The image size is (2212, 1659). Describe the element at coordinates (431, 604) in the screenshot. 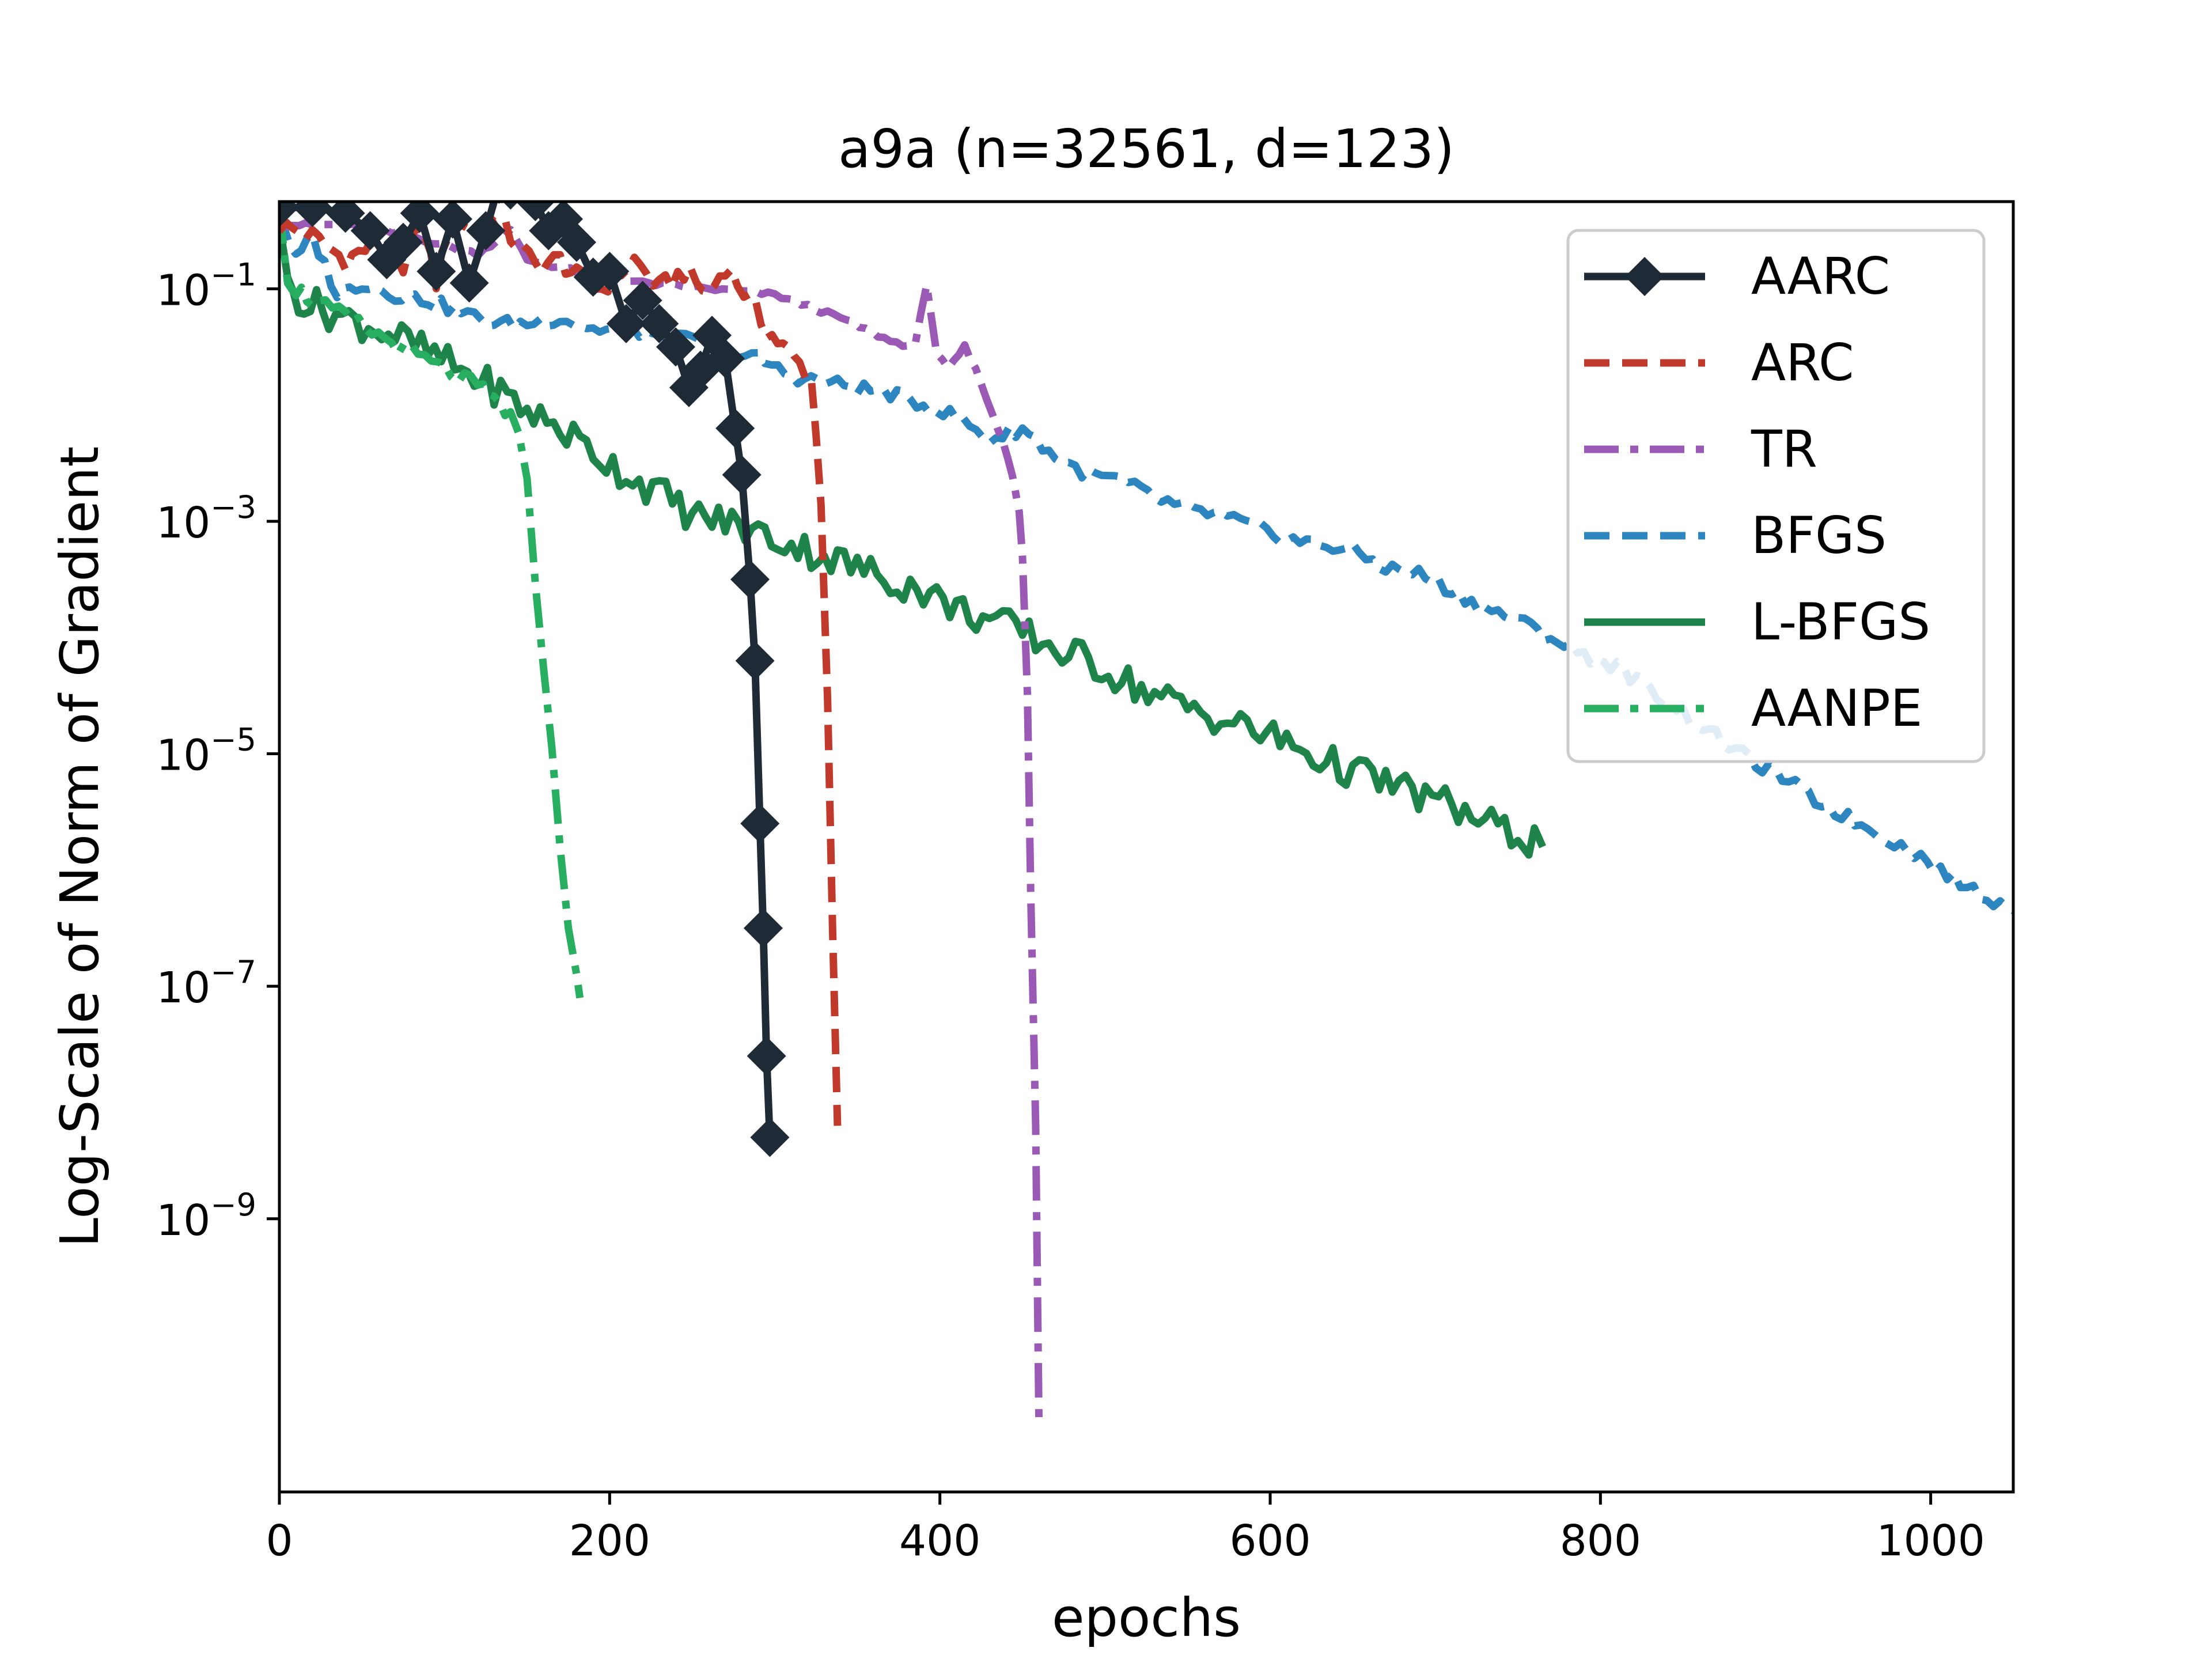

I see `series-line-aanpe` at that location.